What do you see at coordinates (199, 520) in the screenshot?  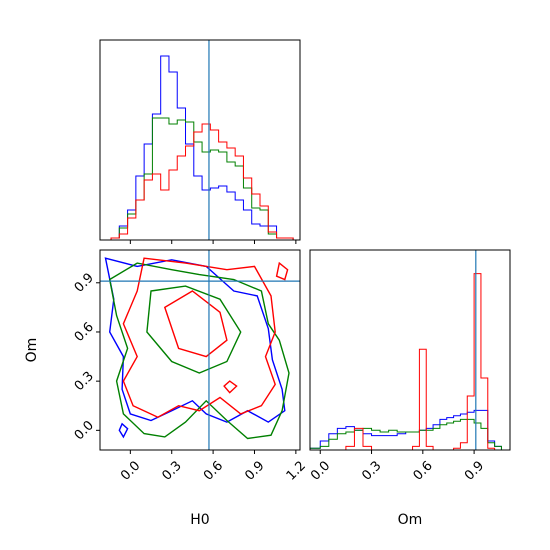 I see `x-axis-label-h0: H0` at bounding box center [199, 520].